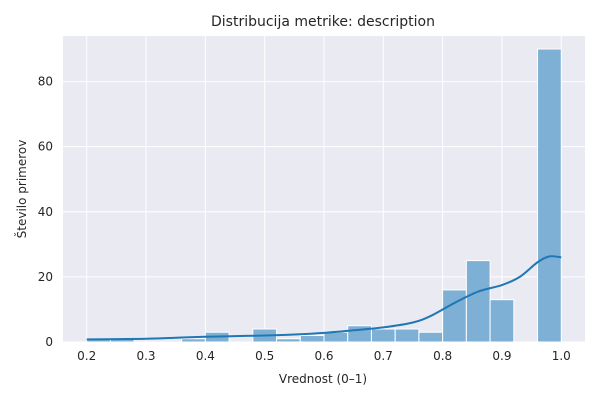 The image size is (600, 400). What do you see at coordinates (561, 356) in the screenshot?
I see `x-tick-label: 1.0` at bounding box center [561, 356].